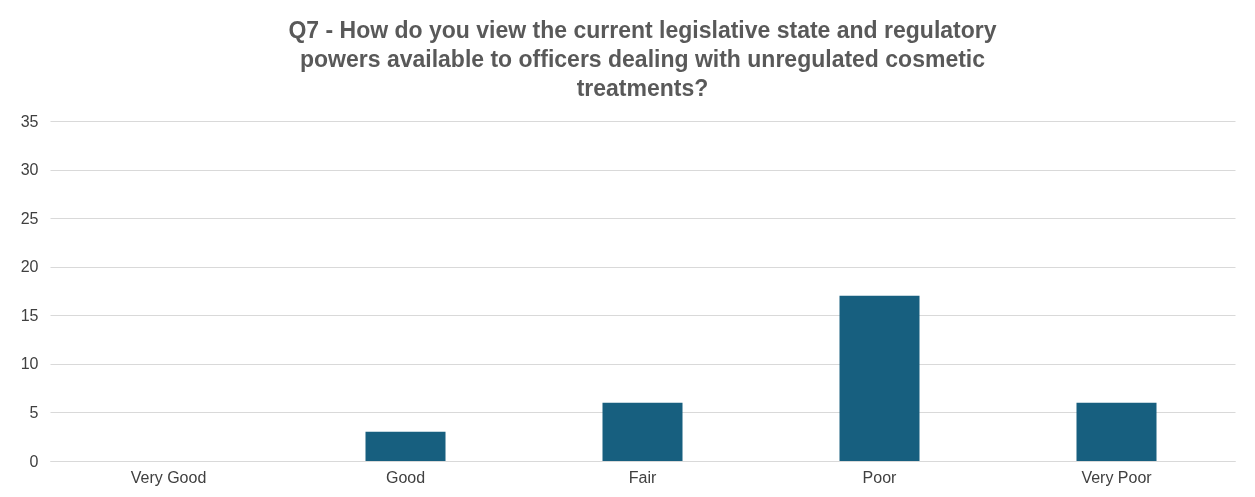 The image size is (1255, 497). What do you see at coordinates (642, 477) in the screenshot?
I see `x-tick-label: Fair` at bounding box center [642, 477].